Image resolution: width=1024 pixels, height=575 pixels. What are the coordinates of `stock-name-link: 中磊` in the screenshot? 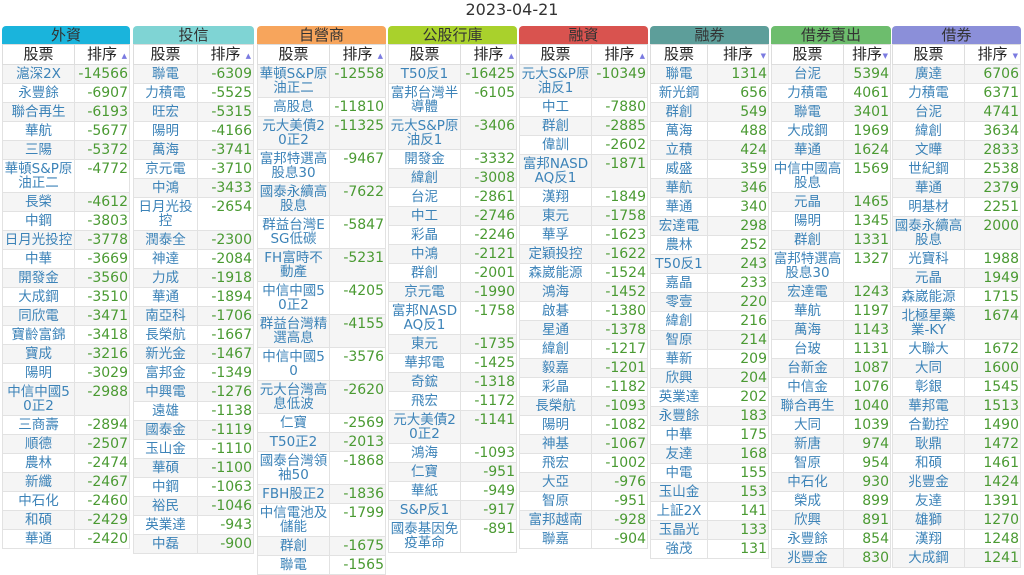 It's located at (165, 544).